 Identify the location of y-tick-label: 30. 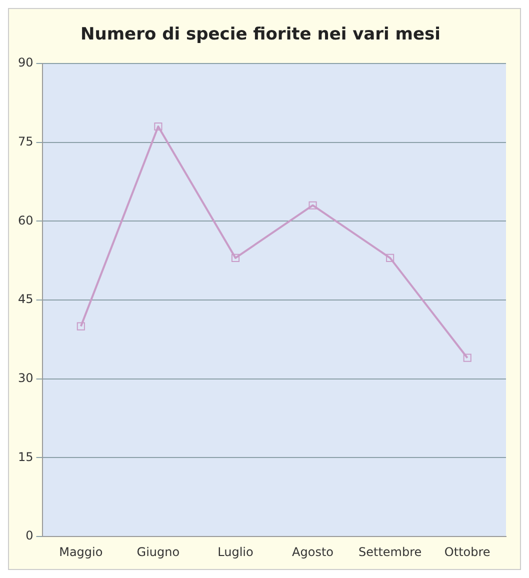
(26, 377).